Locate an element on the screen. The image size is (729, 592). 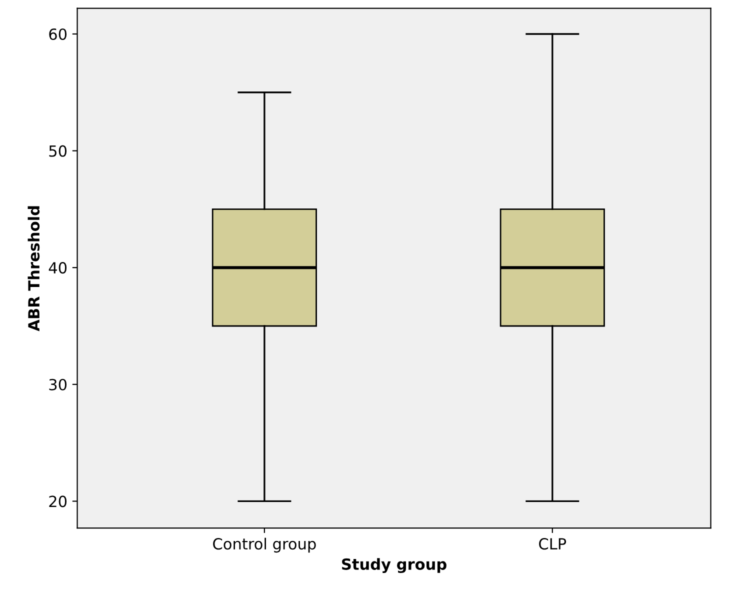
y-axis-title: ABR Threshold is located at coordinates (34, 269).